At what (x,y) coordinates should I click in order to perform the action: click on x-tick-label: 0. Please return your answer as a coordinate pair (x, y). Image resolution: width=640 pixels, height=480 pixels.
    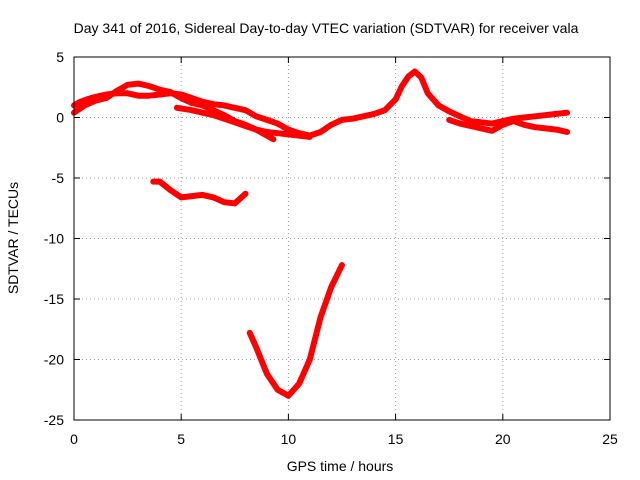
    Looking at the image, I should click on (74, 439).